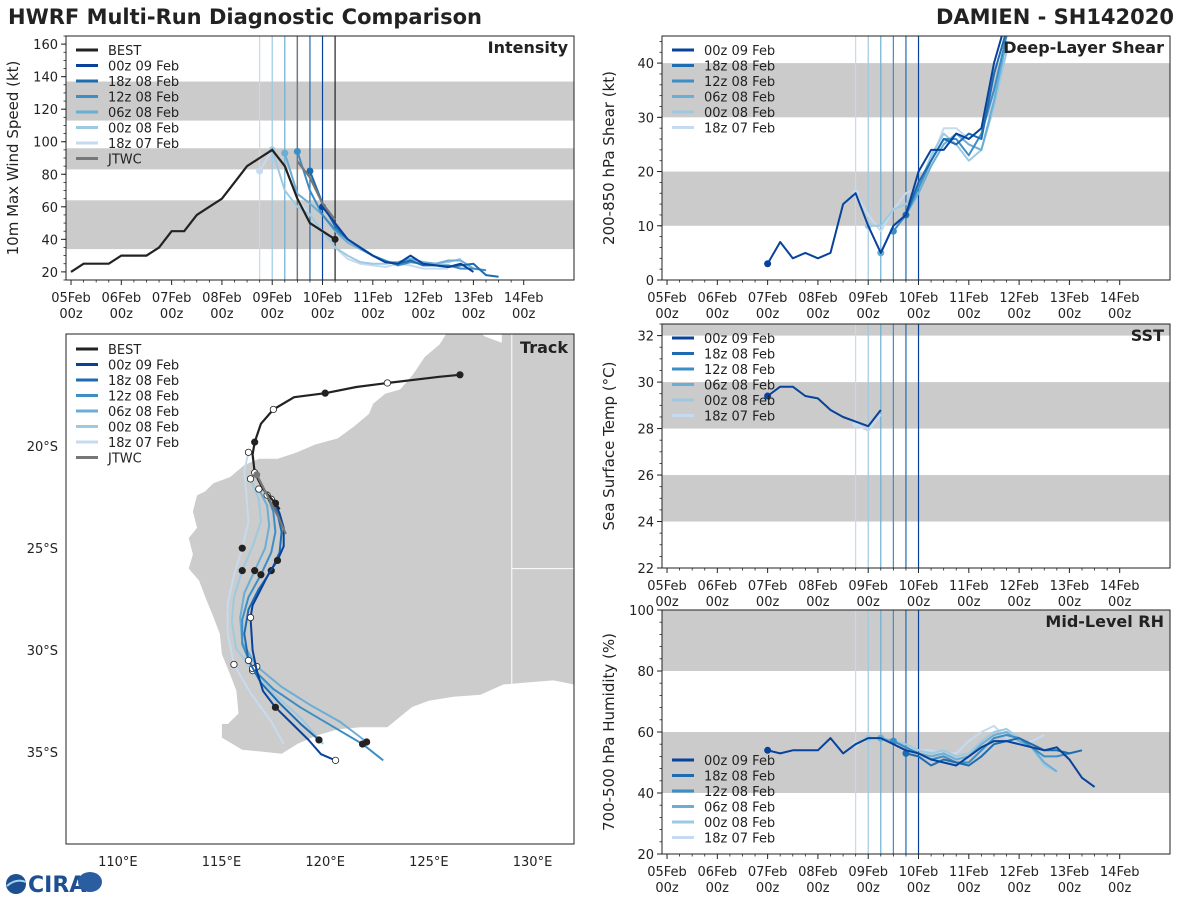 This screenshot has height=900, width=1200. What do you see at coordinates (90, 882) in the screenshot?
I see `partner-logo-icon` at bounding box center [90, 882].